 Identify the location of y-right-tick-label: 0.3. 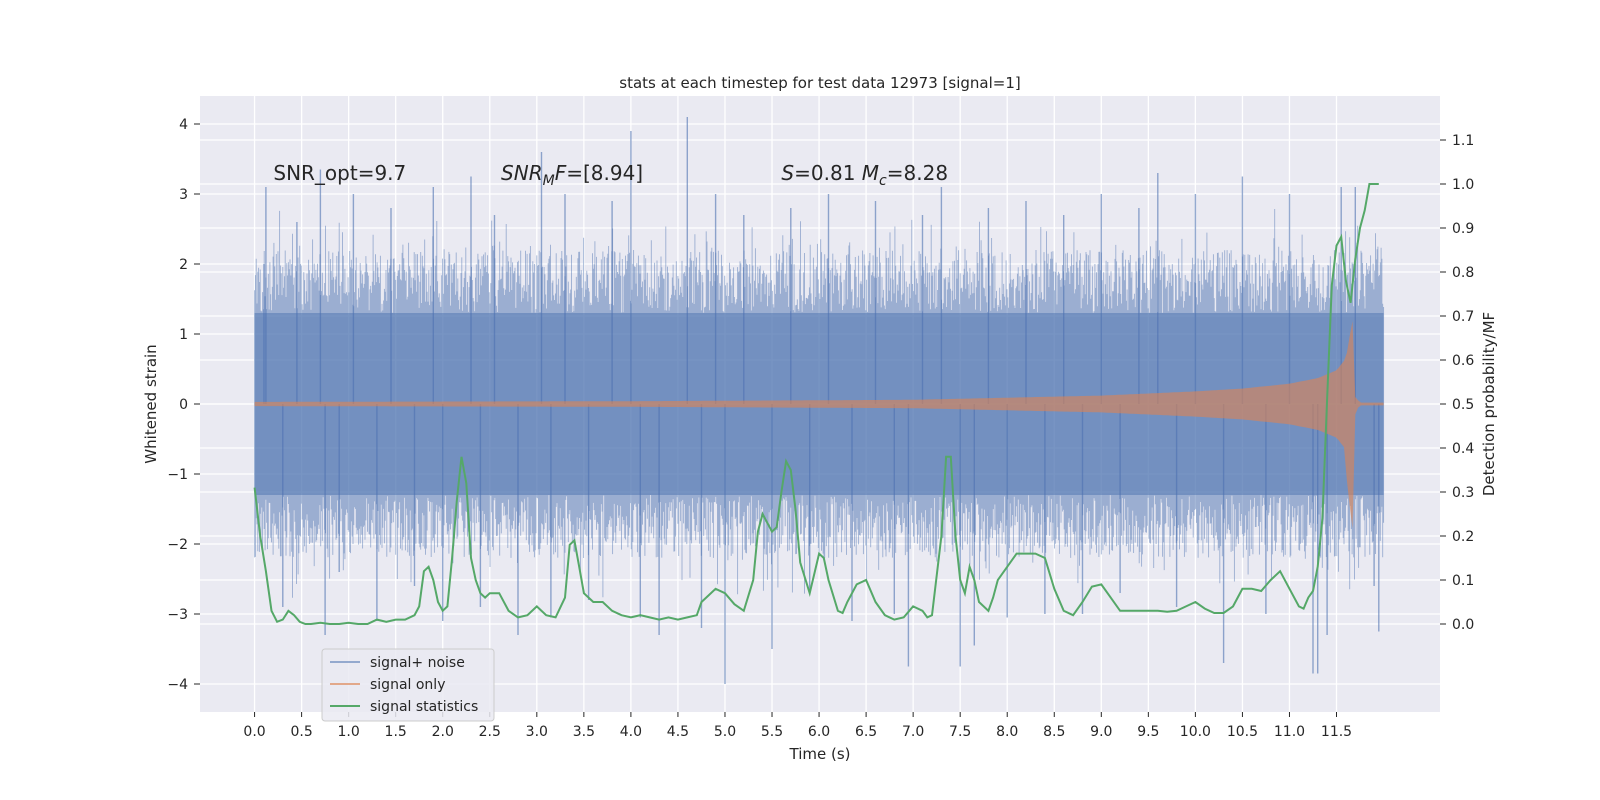
(1463, 493).